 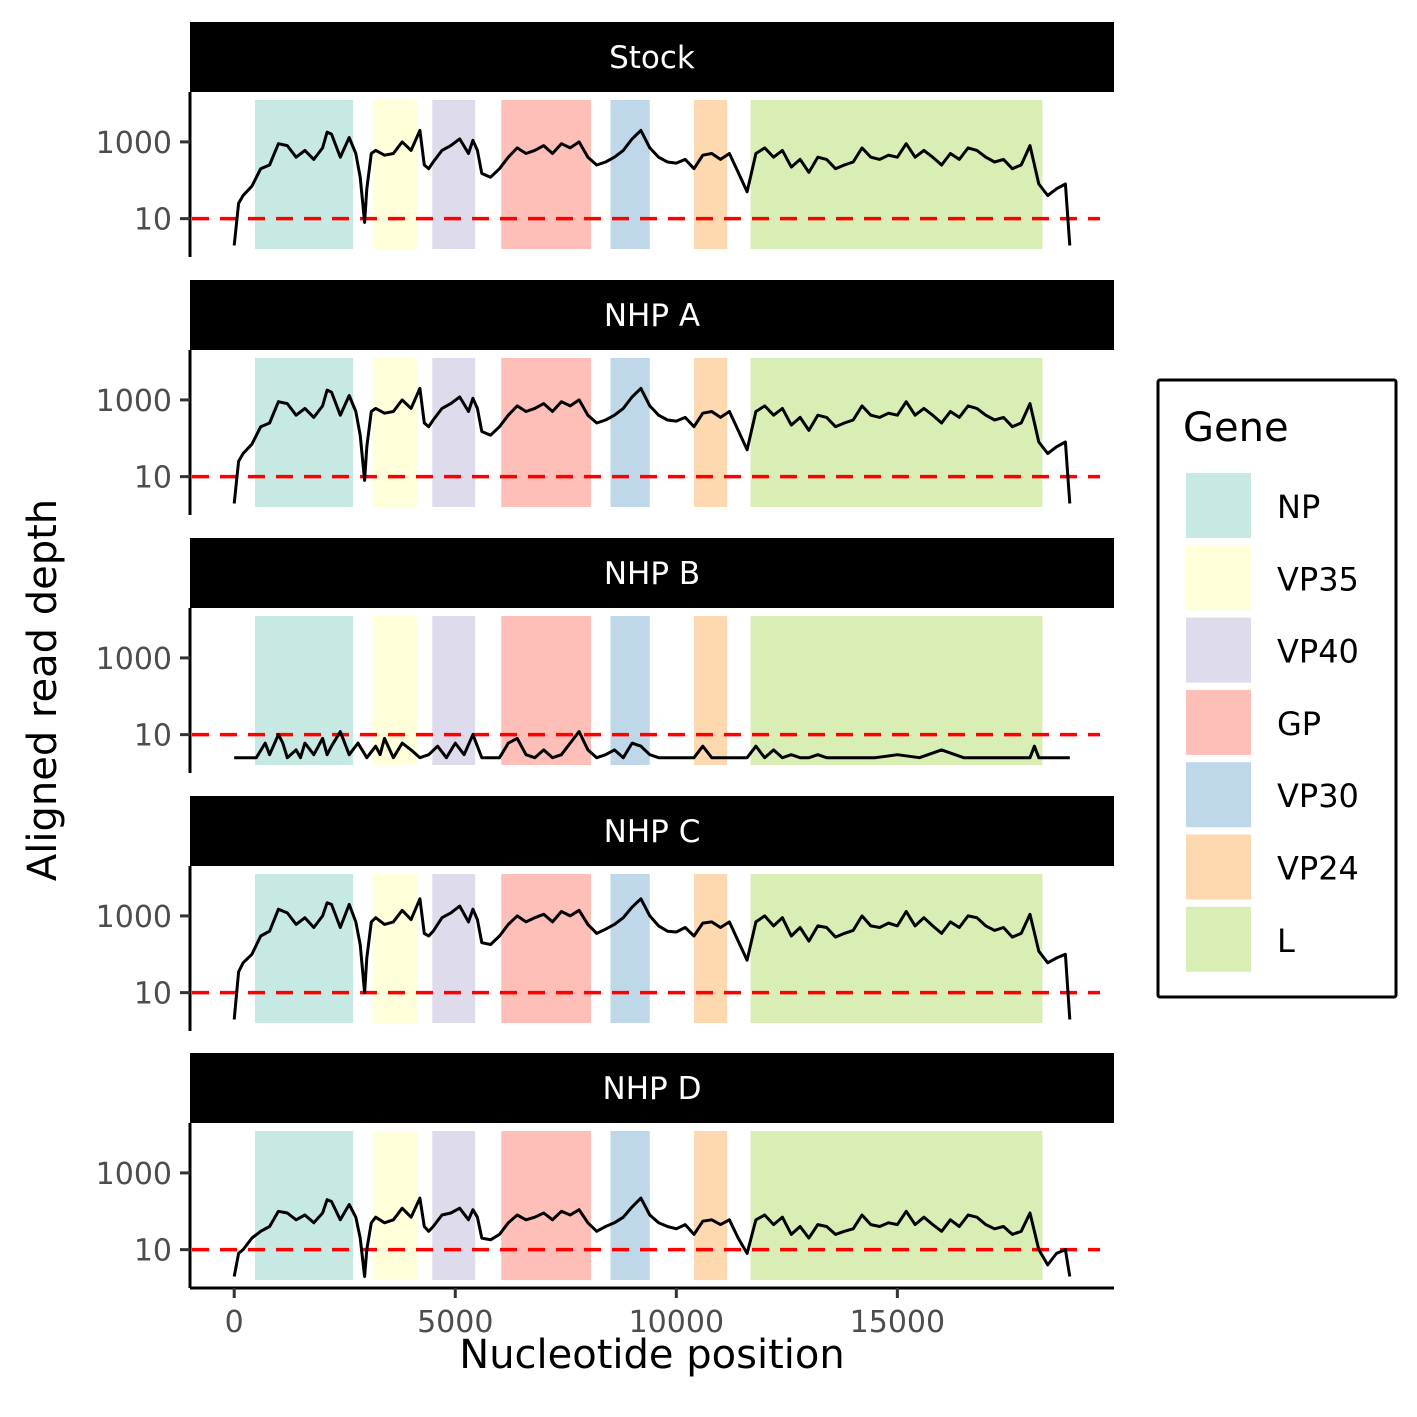 I want to click on legend-key-vp40, so click(x=1218, y=650).